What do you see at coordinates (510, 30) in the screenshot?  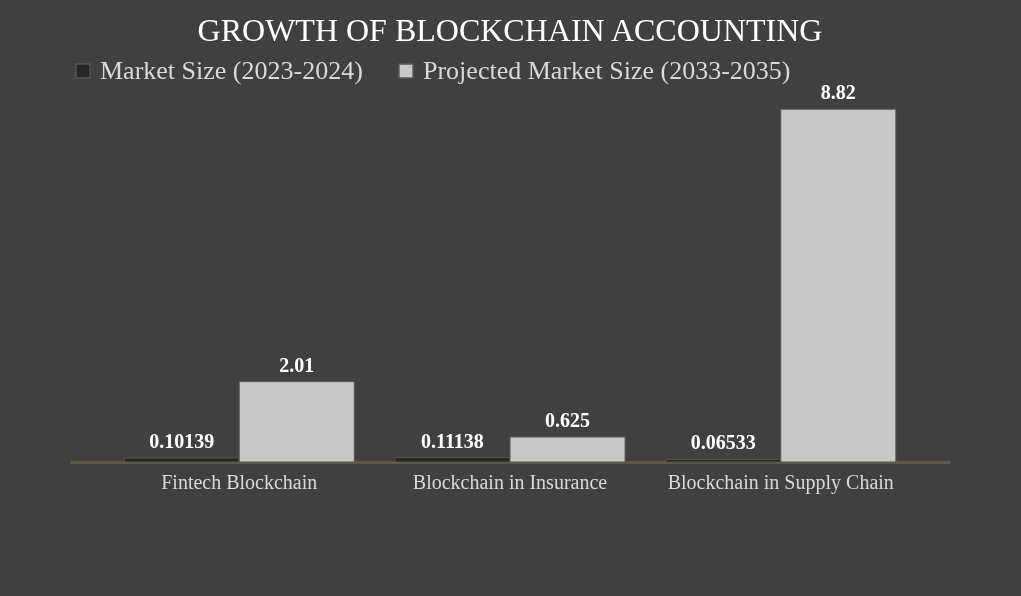 I see `chart-title: GROWTH OF BLOCKCHAIN ACCOUNTING` at bounding box center [510, 30].